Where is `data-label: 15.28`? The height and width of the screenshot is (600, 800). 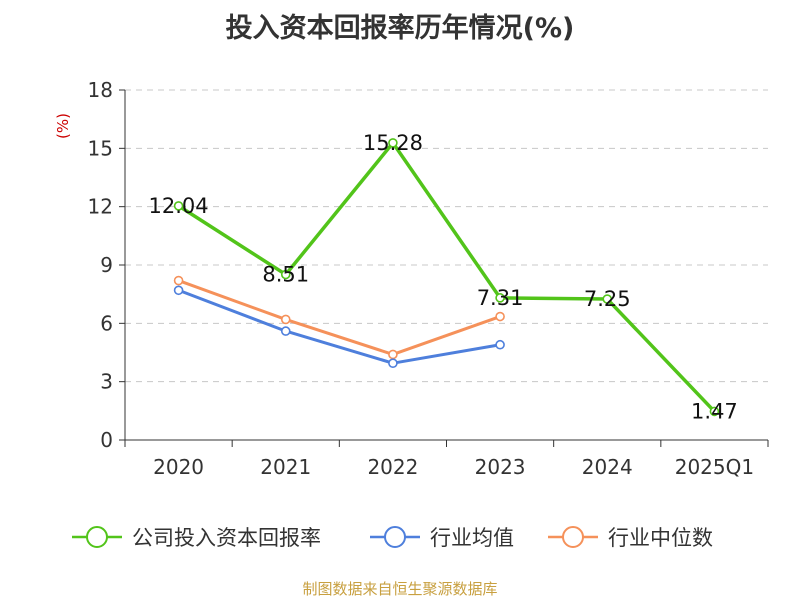 data-label: 15.28 is located at coordinates (393, 143).